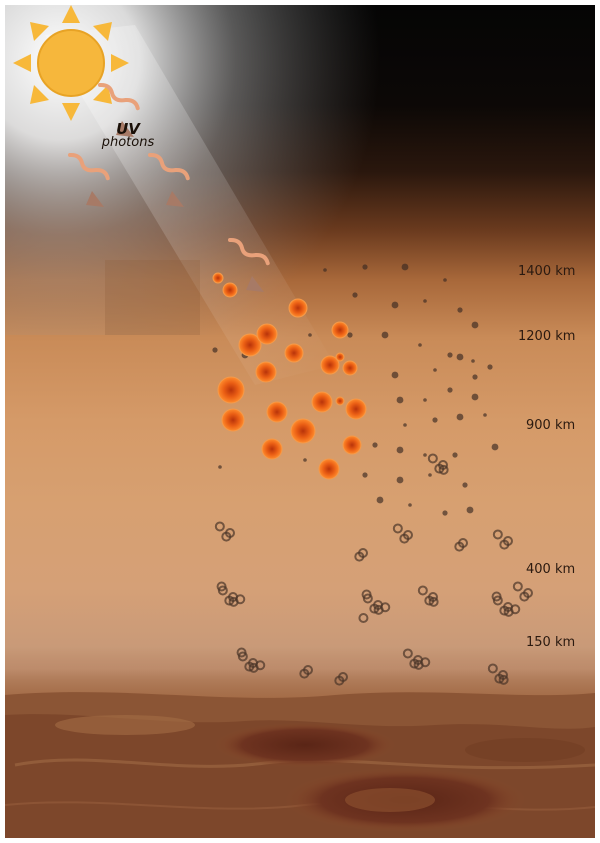 This screenshot has height=843, width=600. Describe the element at coordinates (551, 642) in the screenshot. I see `altitude-label: 150 km` at that location.